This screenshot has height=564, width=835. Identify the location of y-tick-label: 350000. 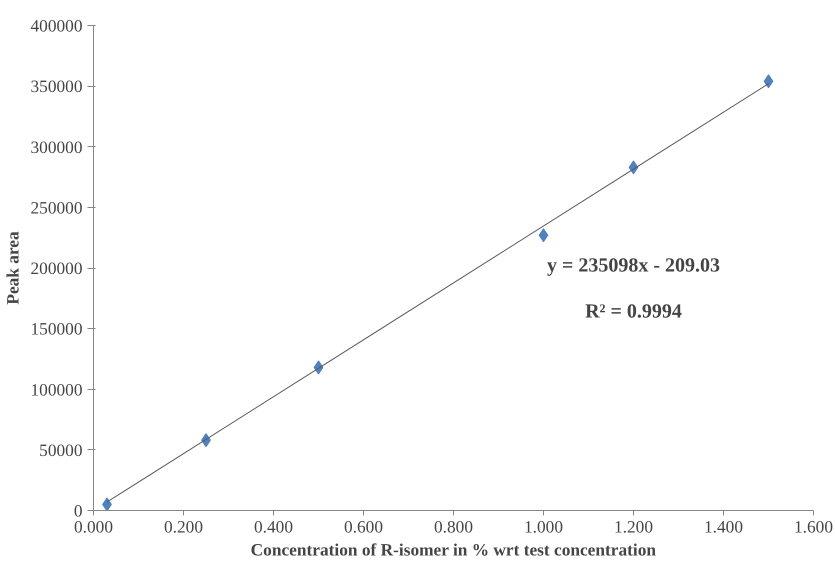
(56, 86).